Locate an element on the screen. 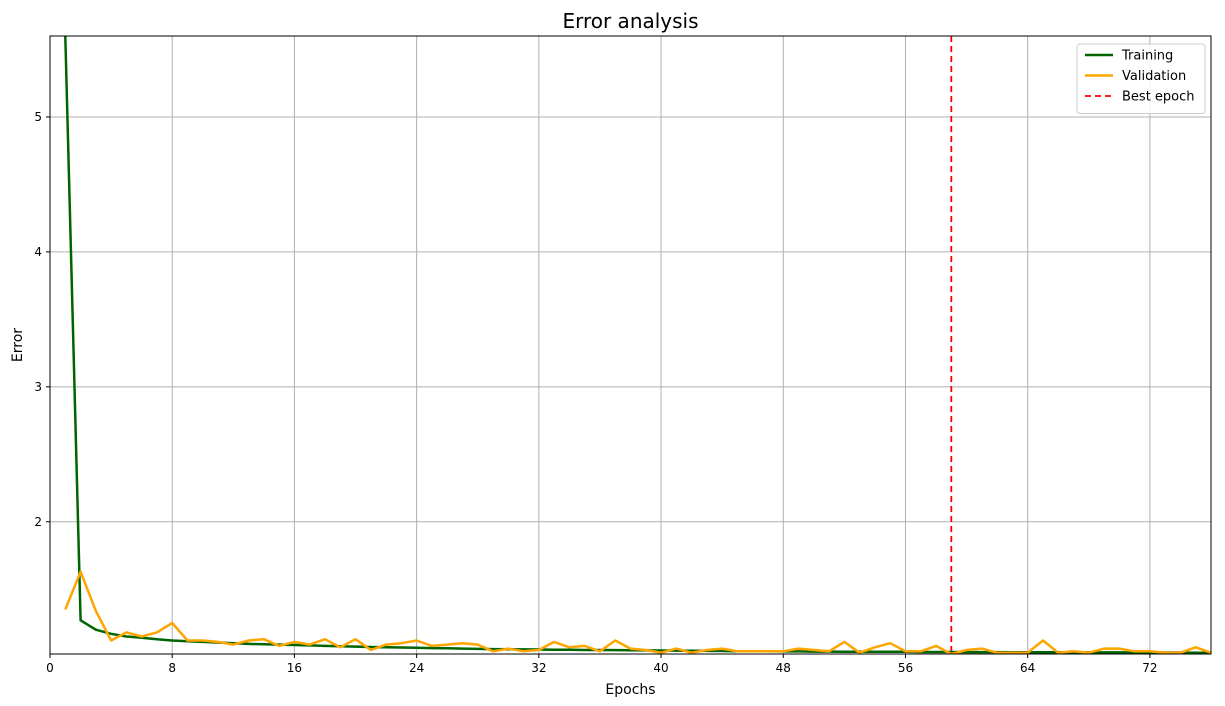 The width and height of the screenshot is (1225, 706). legend: Training Validation Best epoch is located at coordinates (1141, 78).